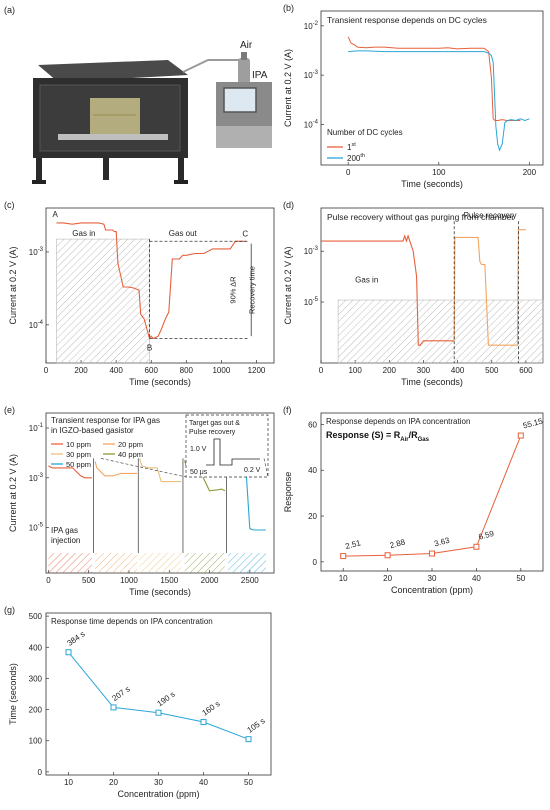 Image resolution: width=550 pixels, height=810 pixels. Describe the element at coordinates (250, 580) in the screenshot. I see `x-tick-label: 2500` at that location.